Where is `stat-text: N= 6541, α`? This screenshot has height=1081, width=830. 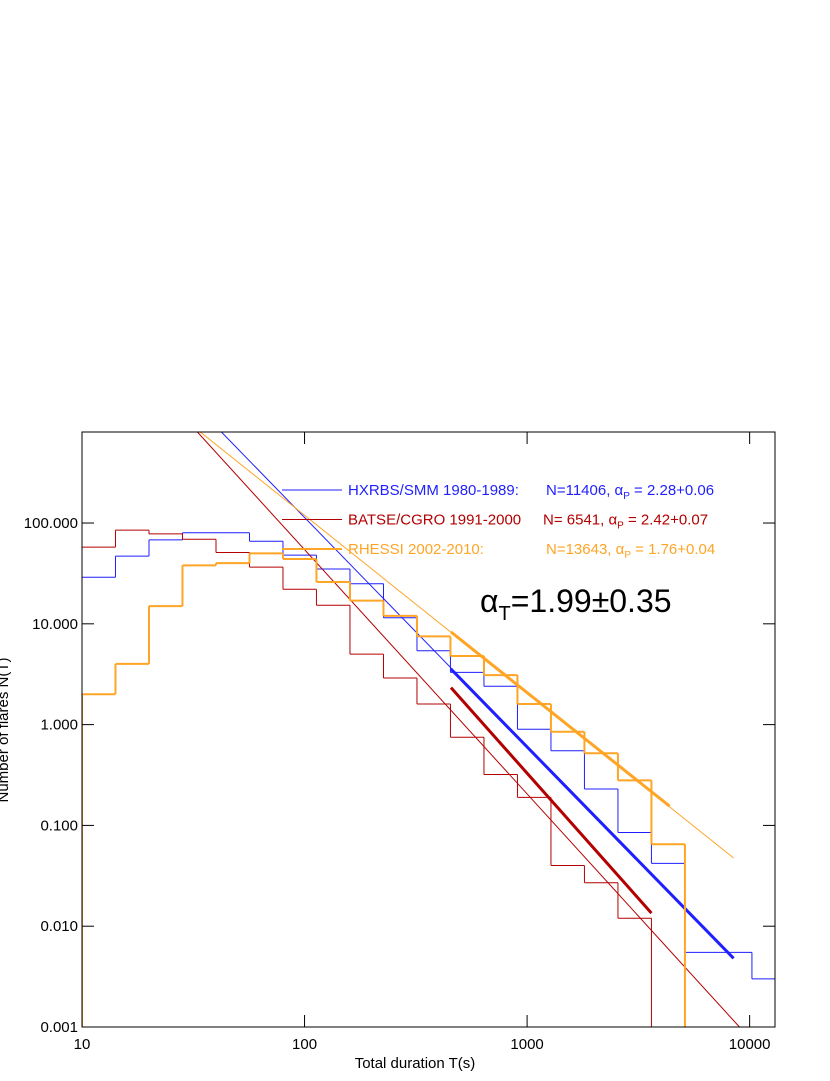 stat-text: N= 6541, α is located at coordinates (580, 520).